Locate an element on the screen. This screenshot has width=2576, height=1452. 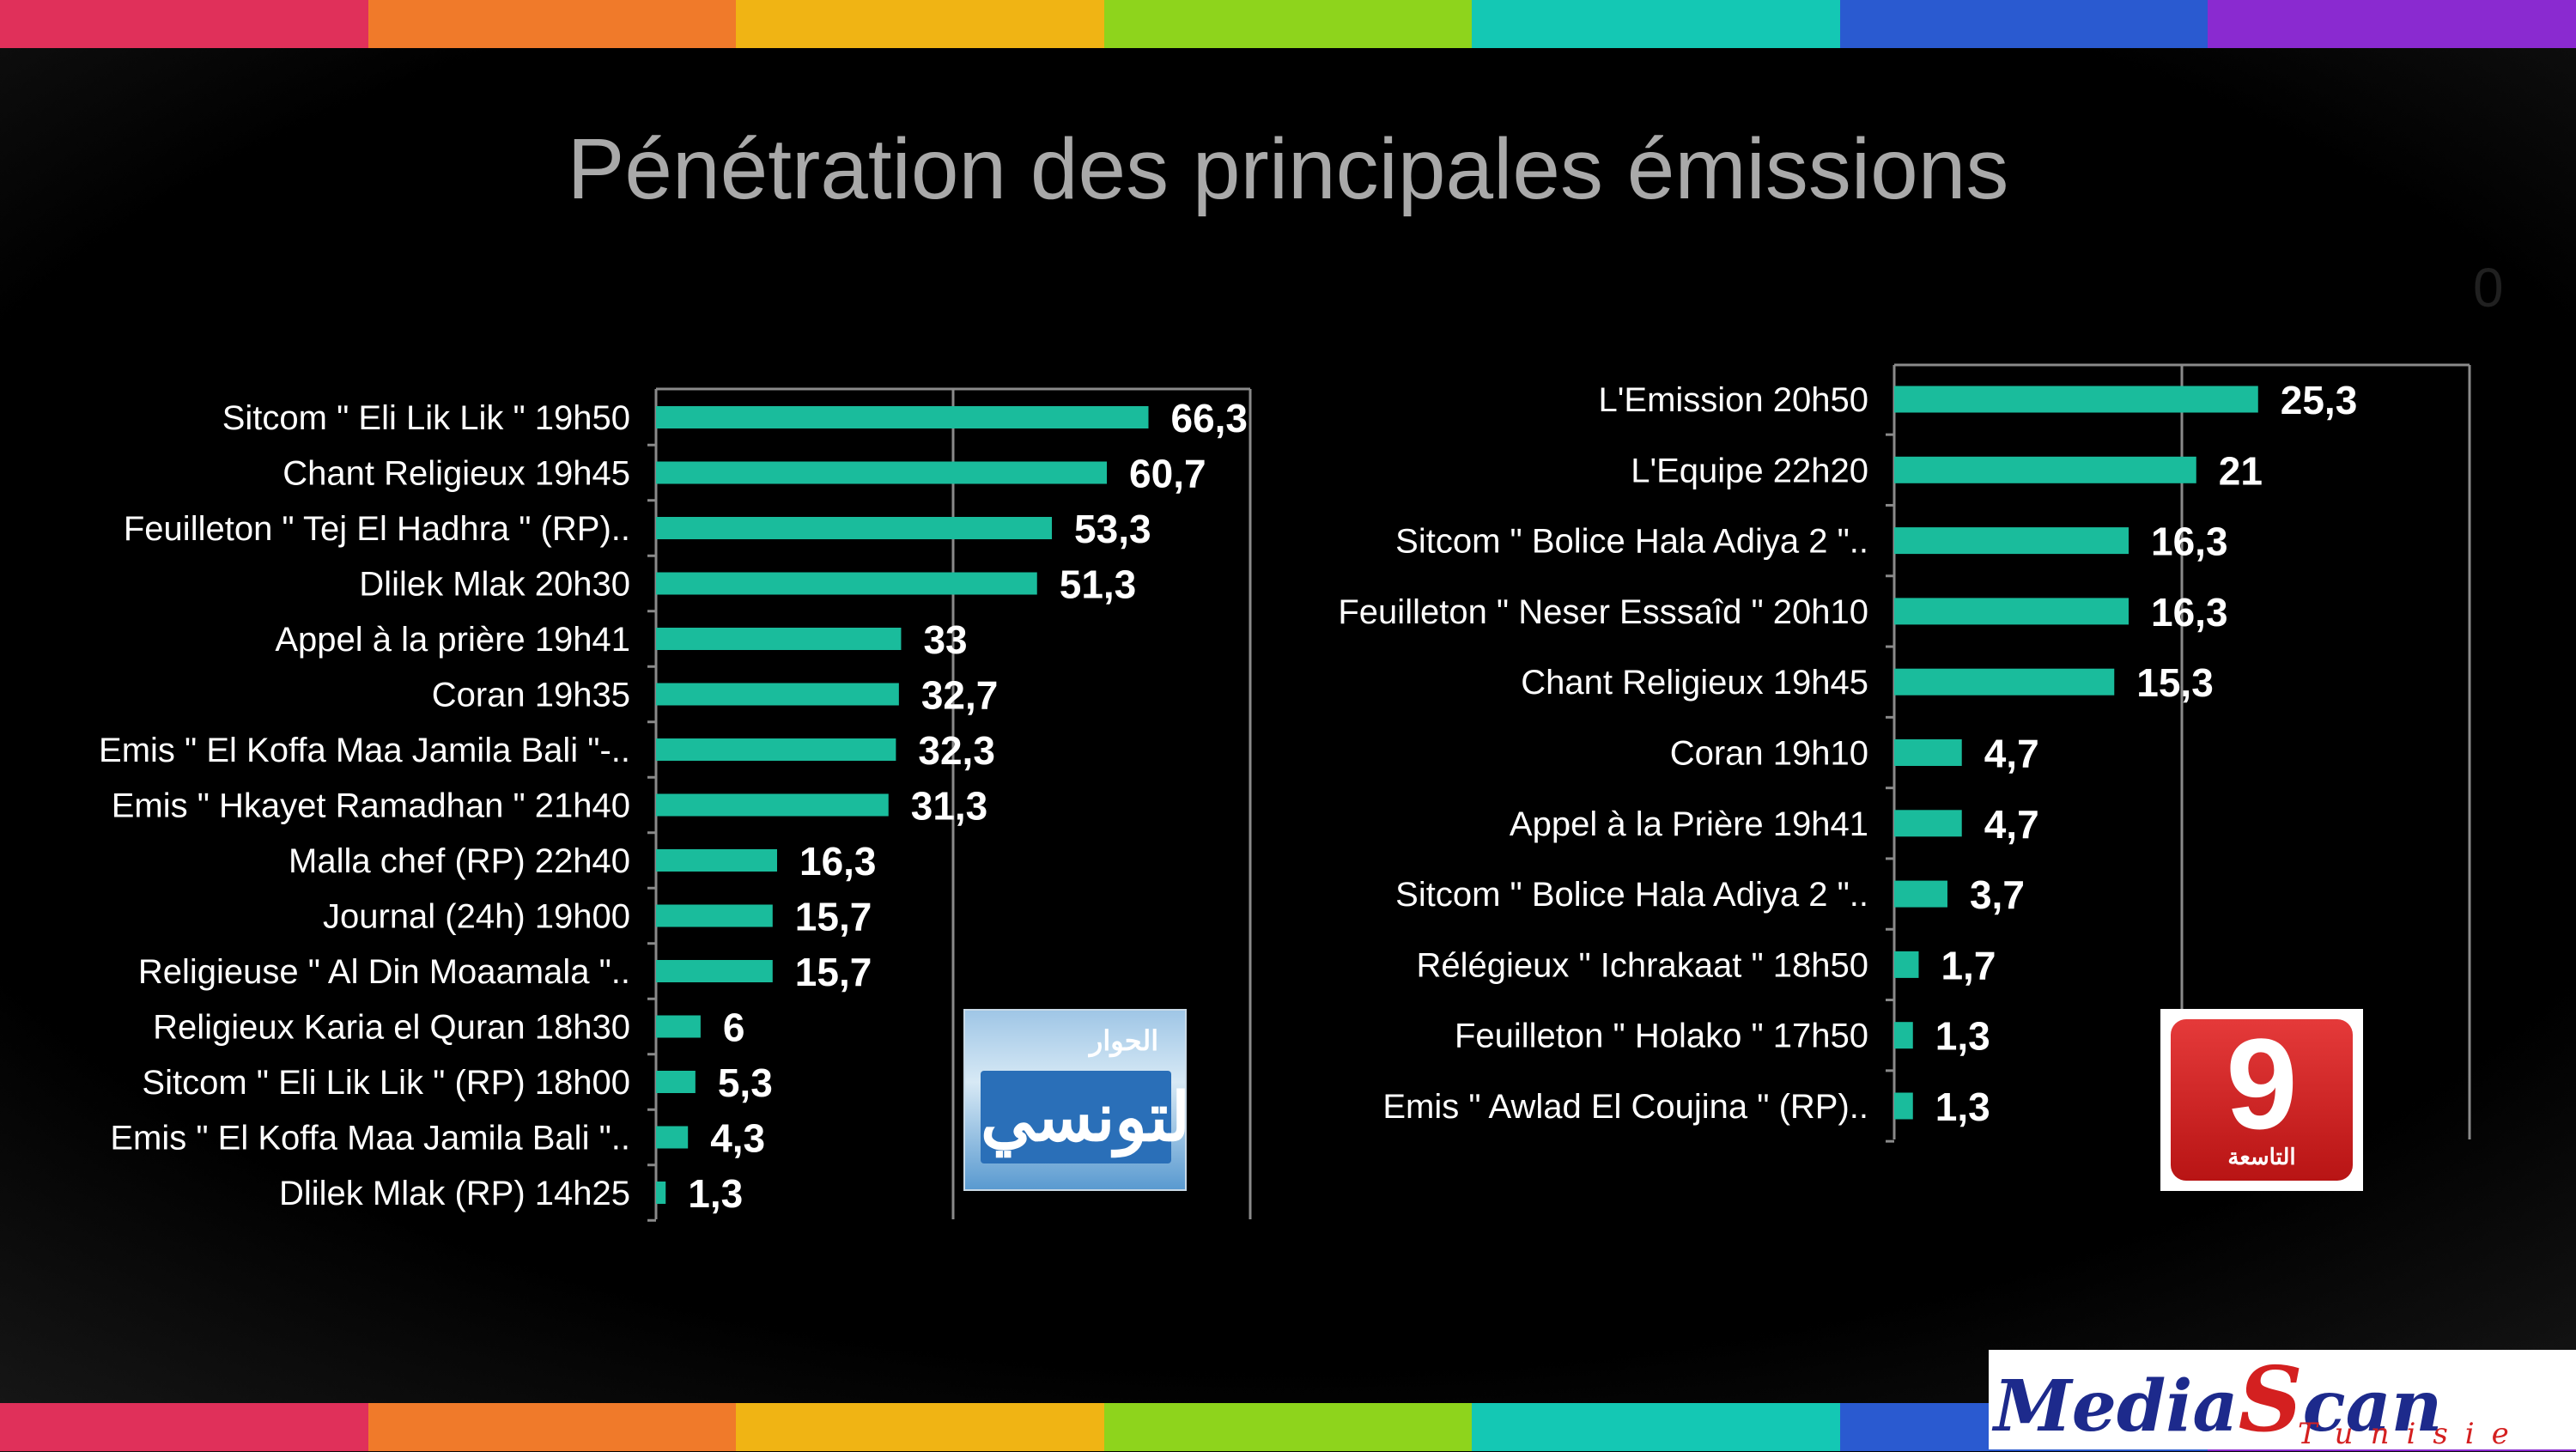
logo-right-numeral: 9 is located at coordinates (2262, 1084).